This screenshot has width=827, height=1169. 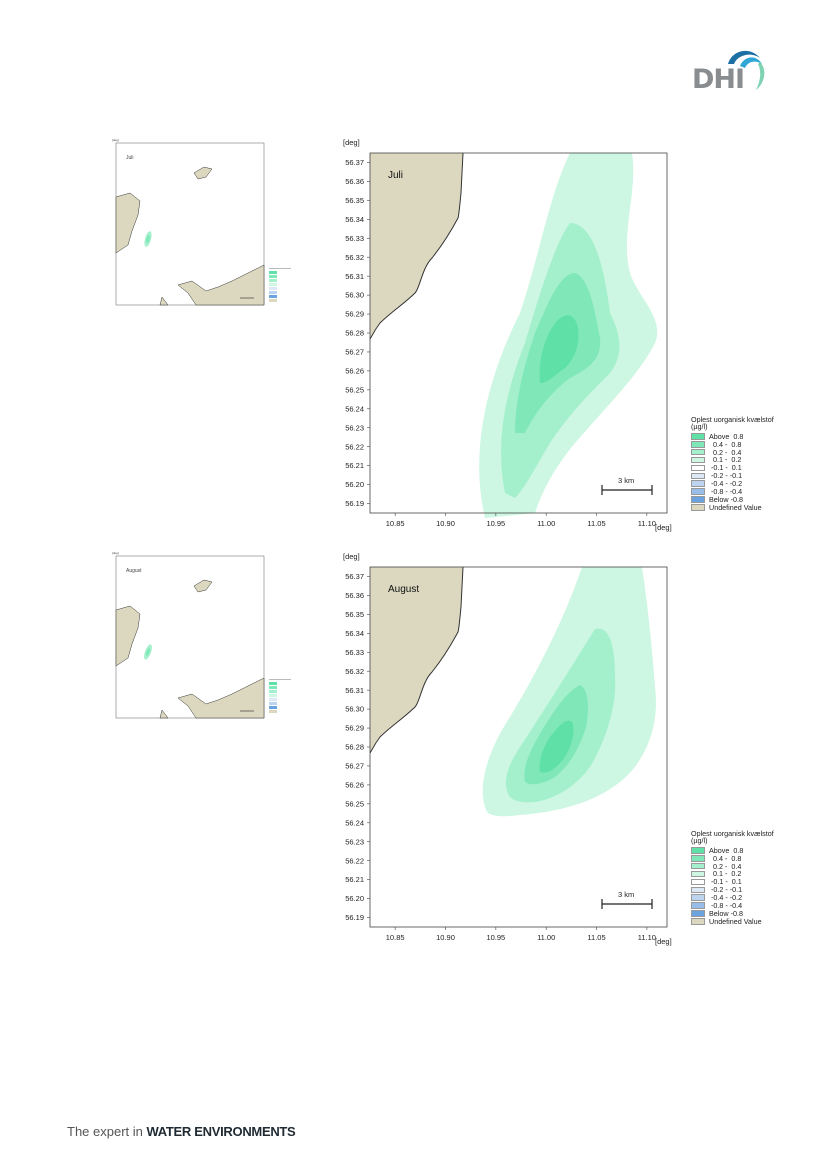 What do you see at coordinates (732, 833) in the screenshot?
I see `legend-title: Oplest uorganisk kvælstof` at bounding box center [732, 833].